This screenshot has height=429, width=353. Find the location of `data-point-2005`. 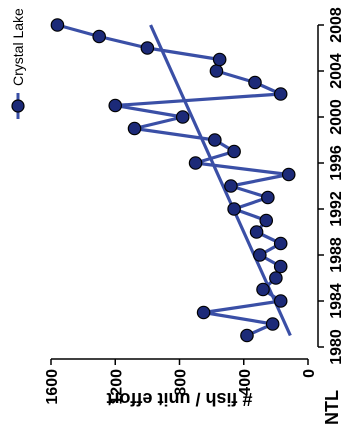

data-point-2005 is located at coordinates (219, 59).